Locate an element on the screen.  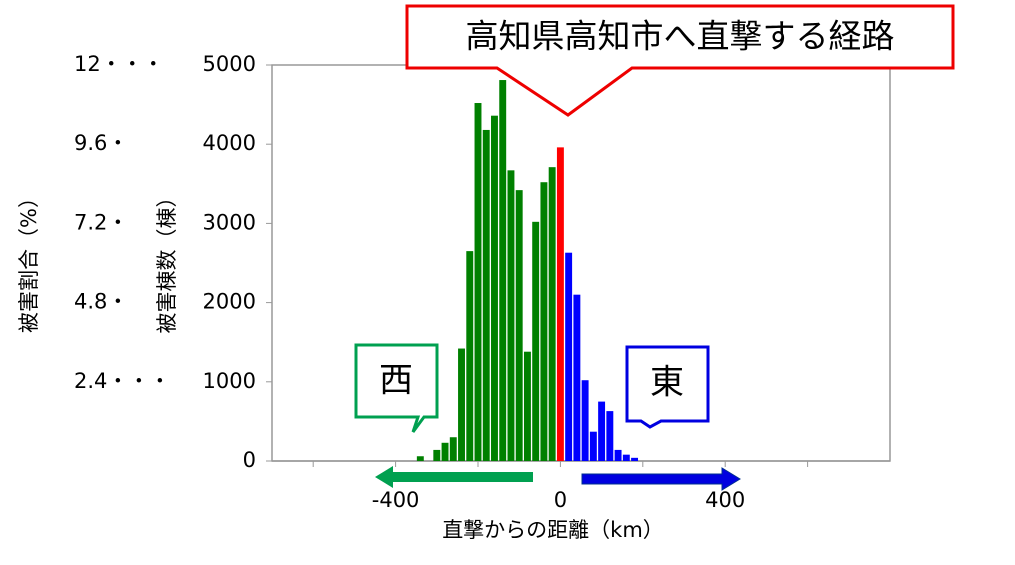
west-label: 西 is located at coordinates (396, 381).